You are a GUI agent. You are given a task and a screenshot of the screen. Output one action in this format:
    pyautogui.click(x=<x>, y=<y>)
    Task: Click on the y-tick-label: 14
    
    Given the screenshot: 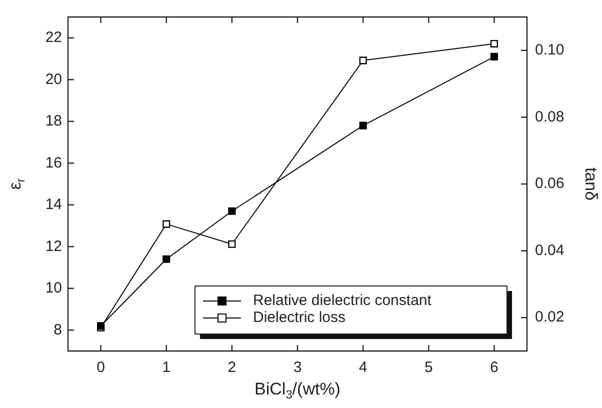 What is the action you would take?
    pyautogui.click(x=53, y=205)
    